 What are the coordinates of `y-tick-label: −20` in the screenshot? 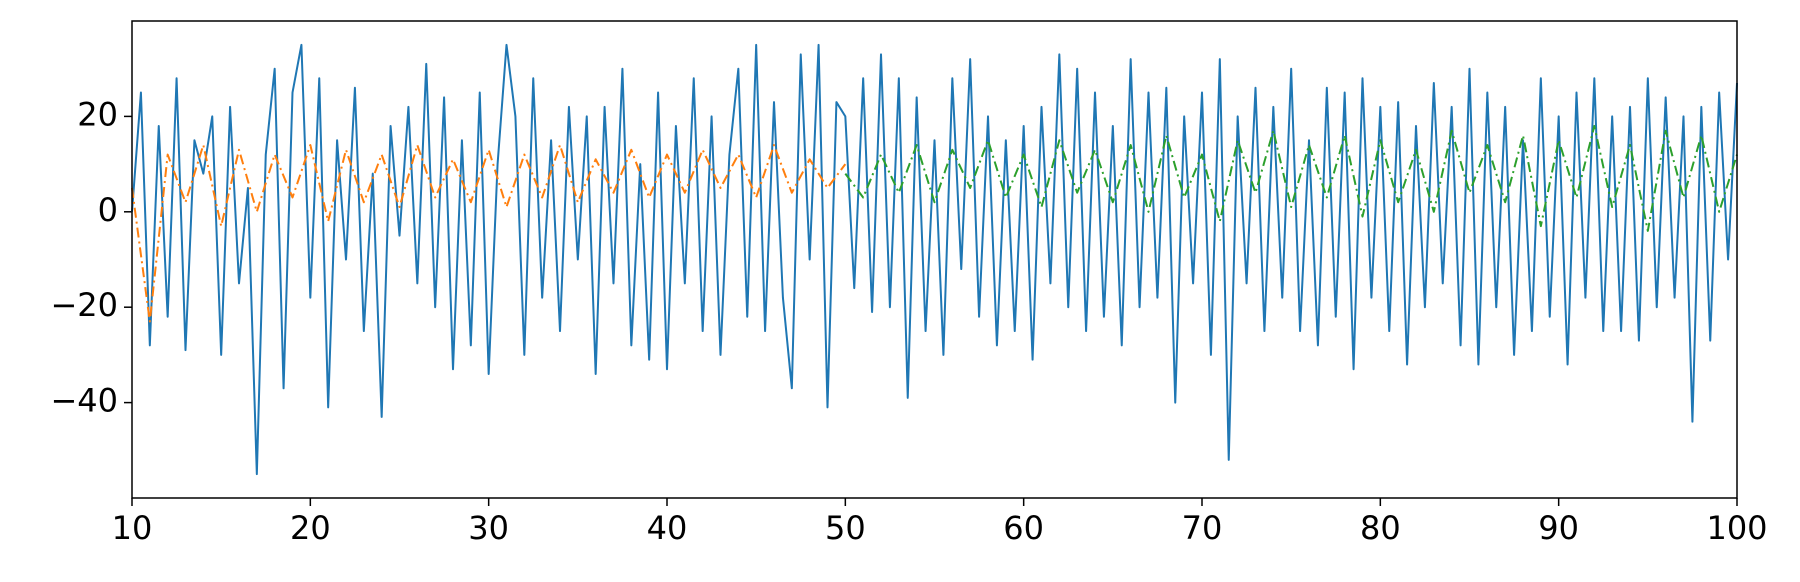 It's located at (84, 305).